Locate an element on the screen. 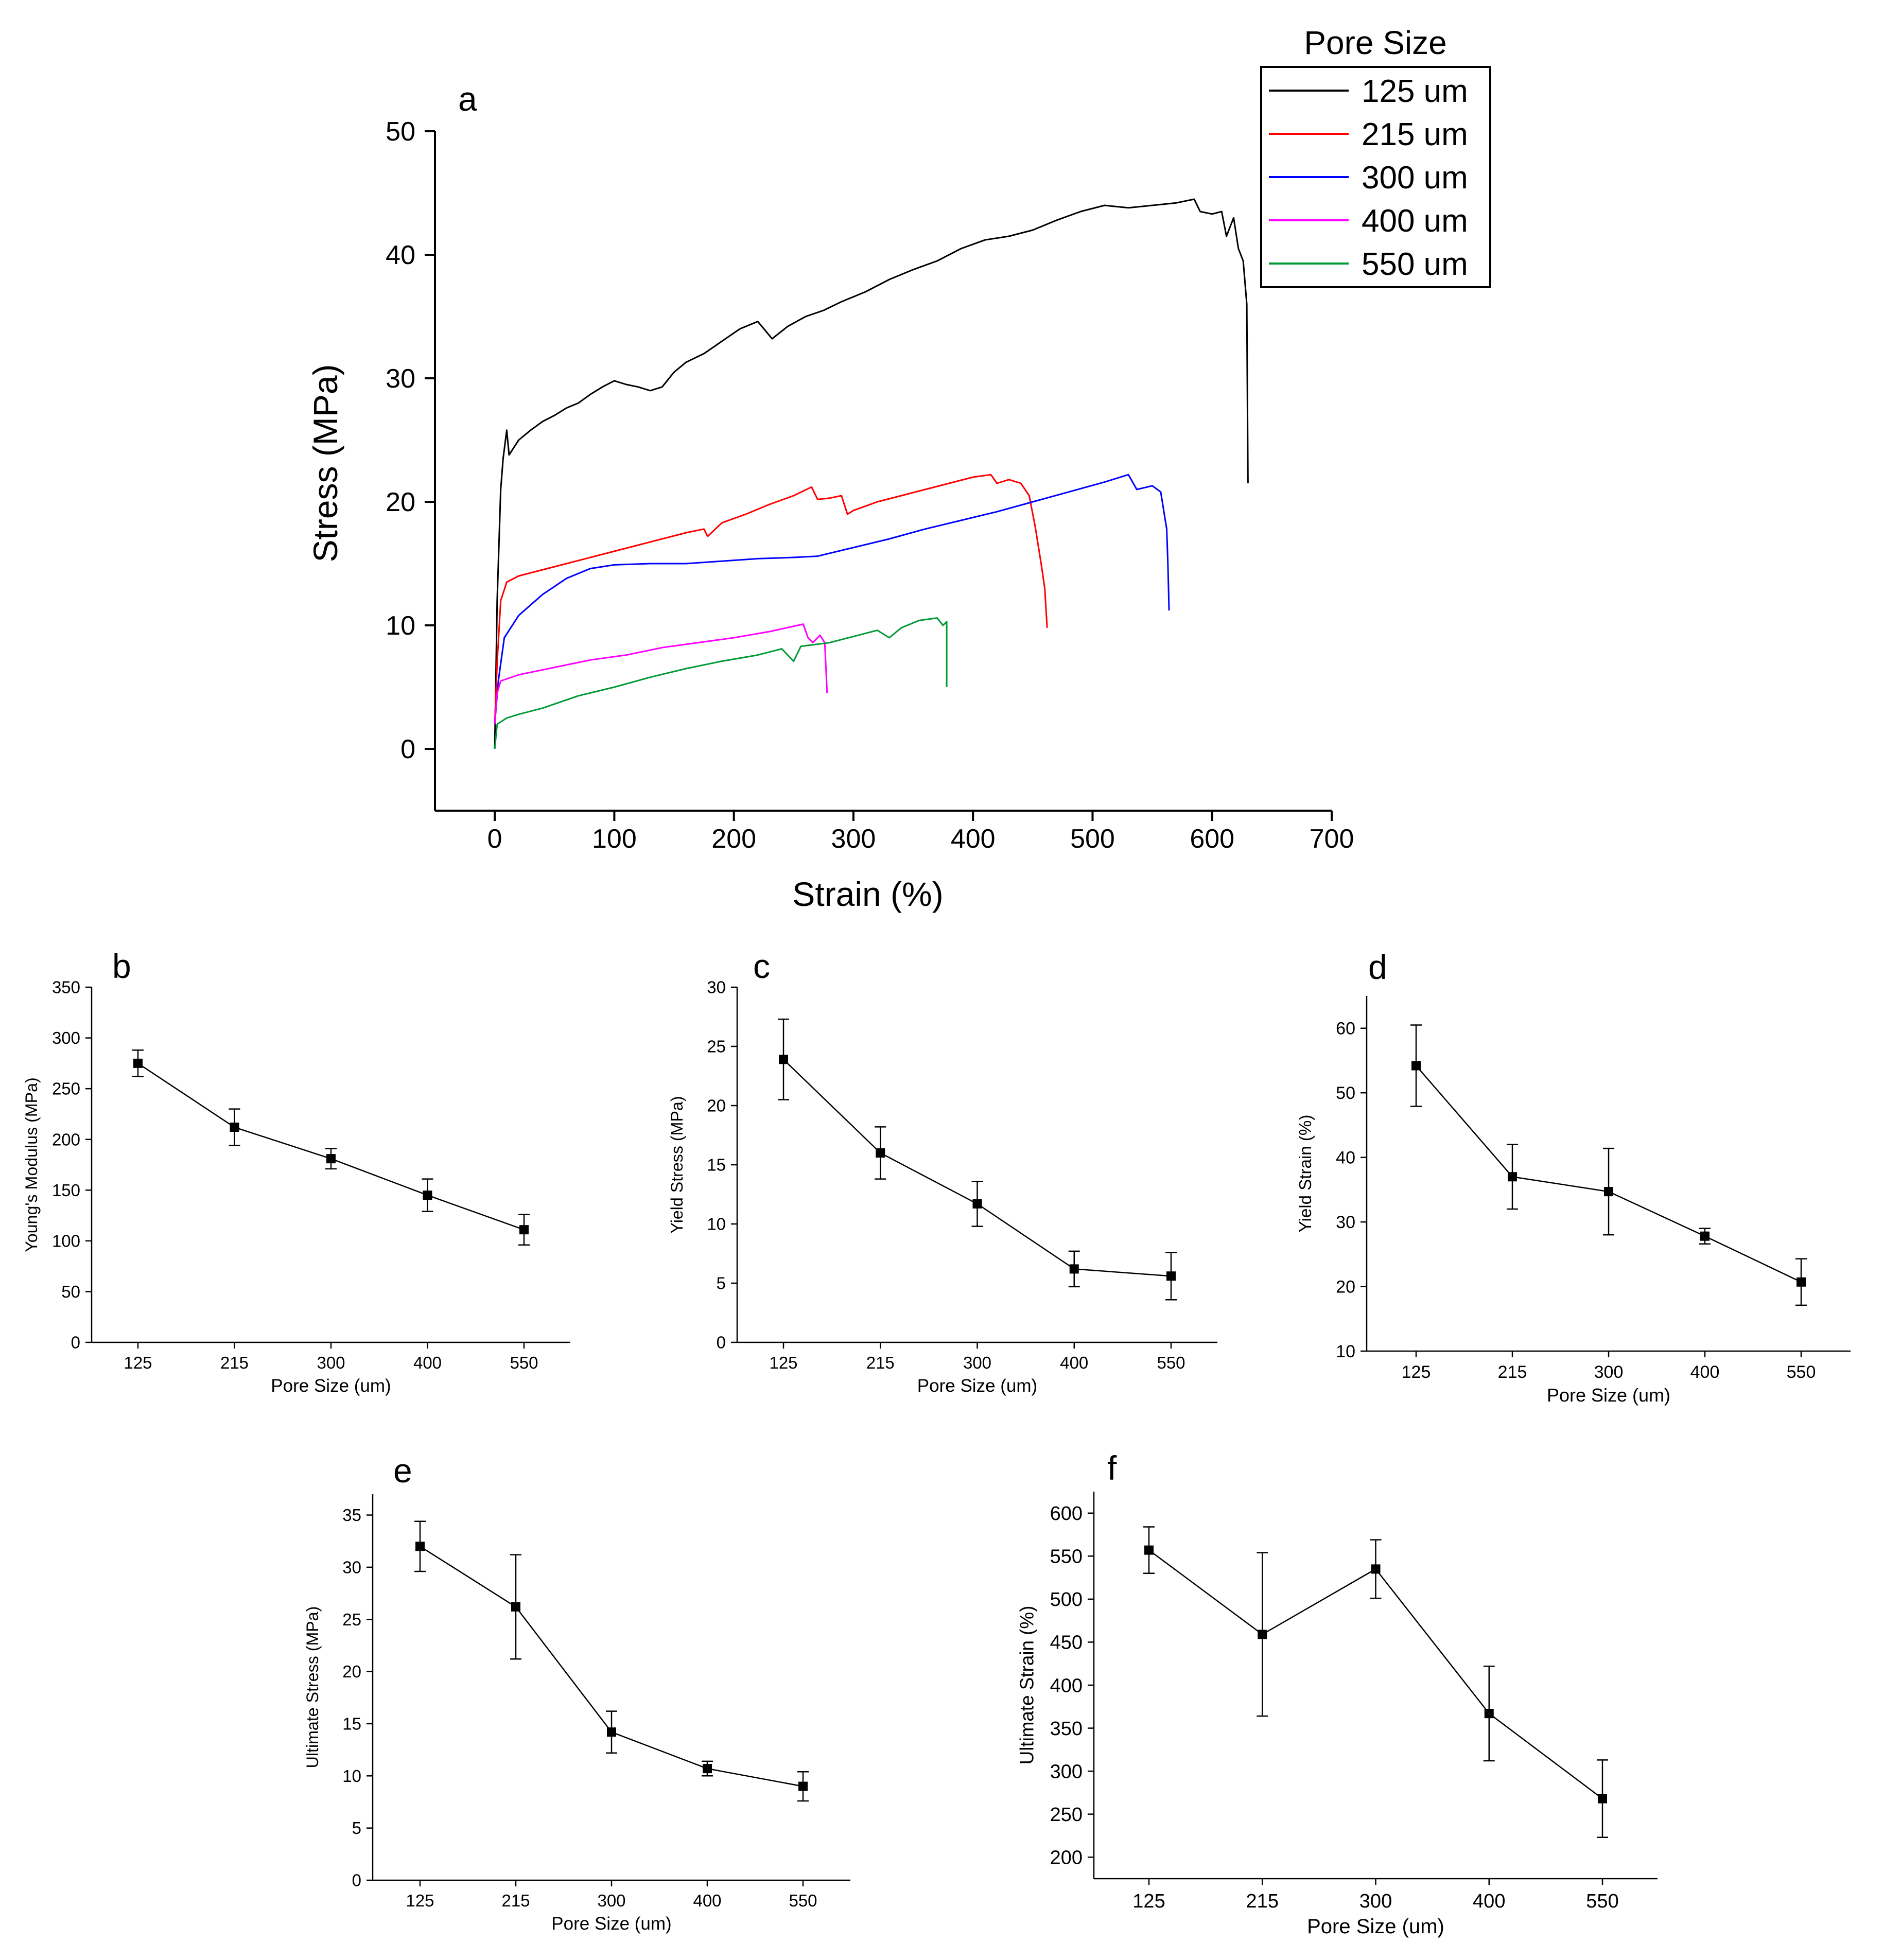 This screenshot has height=1960, width=1901. legend-title: Pore Size is located at coordinates (1375, 42).